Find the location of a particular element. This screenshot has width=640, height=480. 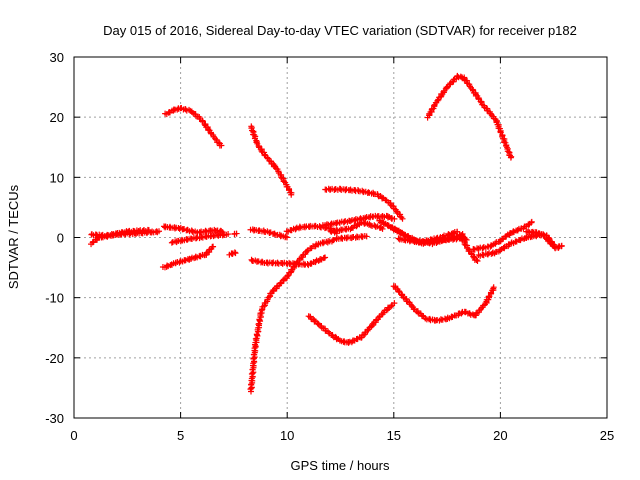

x-tick-label: 0 is located at coordinates (73, 435).